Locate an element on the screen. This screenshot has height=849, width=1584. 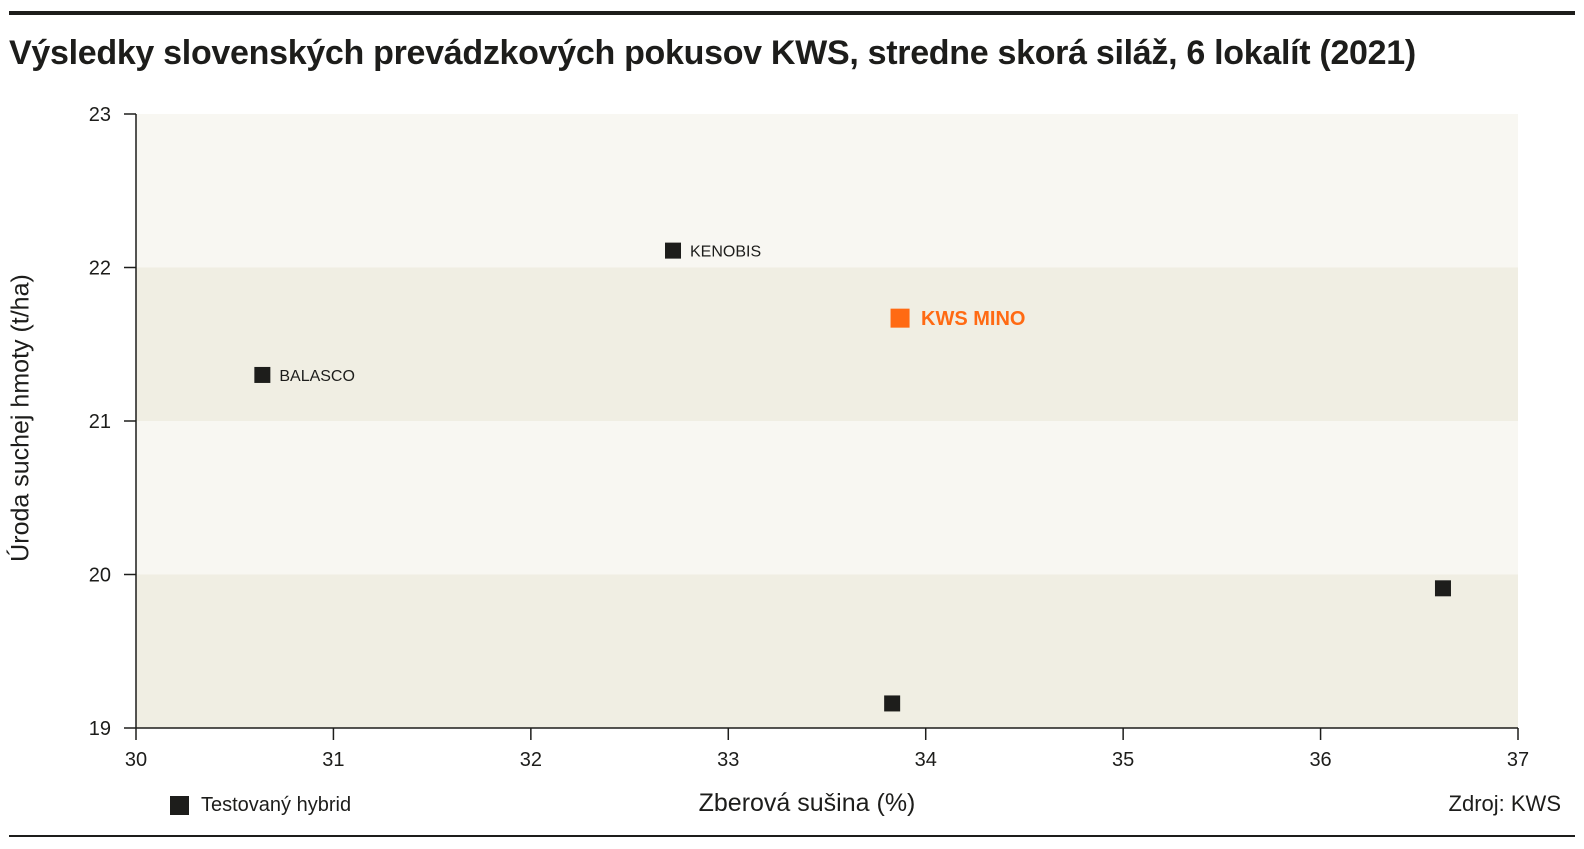
x-tick-label: 32 is located at coordinates (531, 760).